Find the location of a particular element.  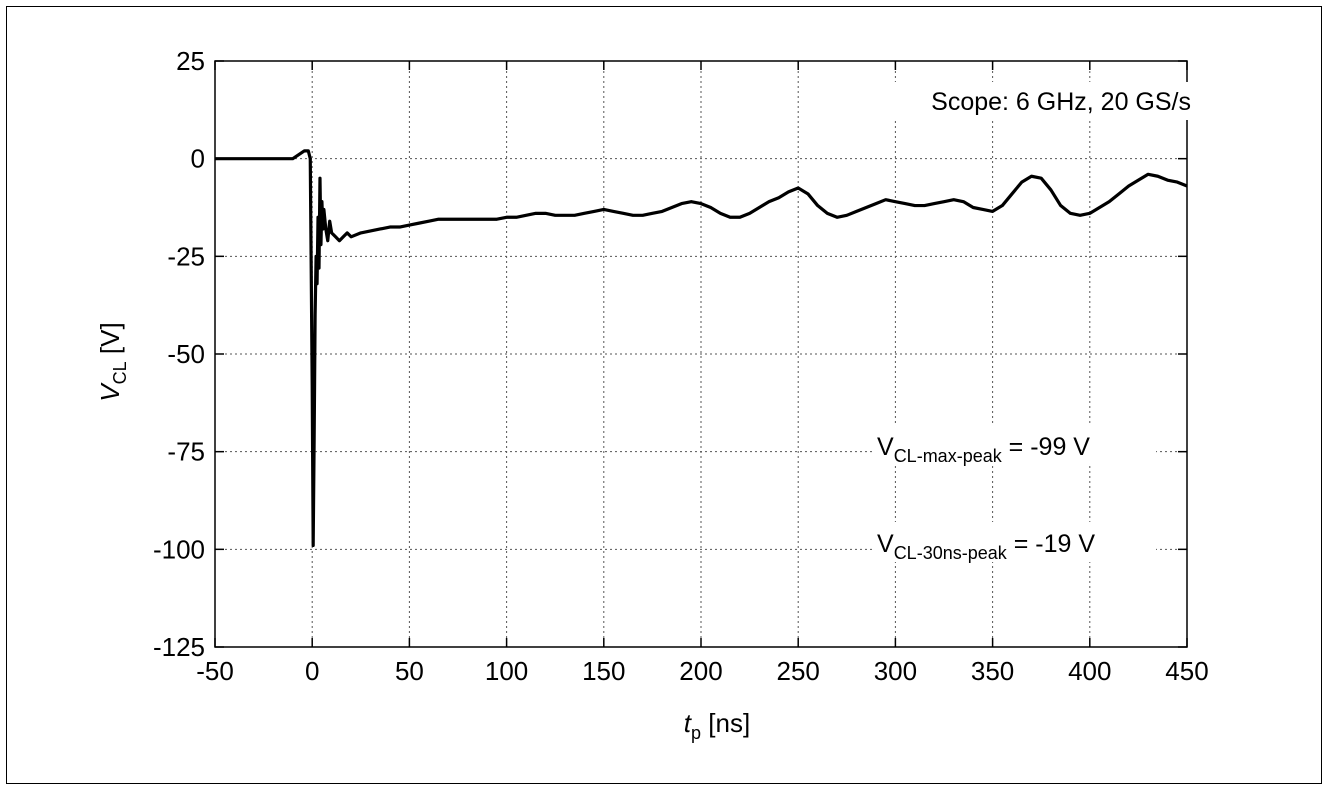

x-tick-label: 450 is located at coordinates (1186, 671).